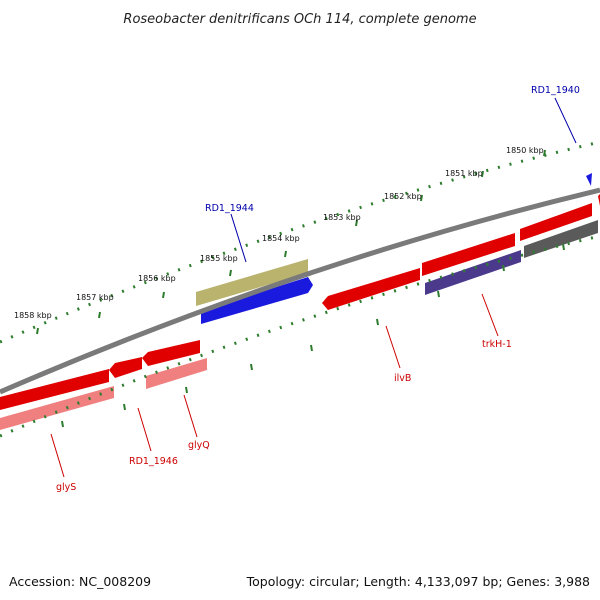 The width and height of the screenshot is (600, 600). What do you see at coordinates (57, 455) in the screenshot?
I see `leader-glys` at bounding box center [57, 455].